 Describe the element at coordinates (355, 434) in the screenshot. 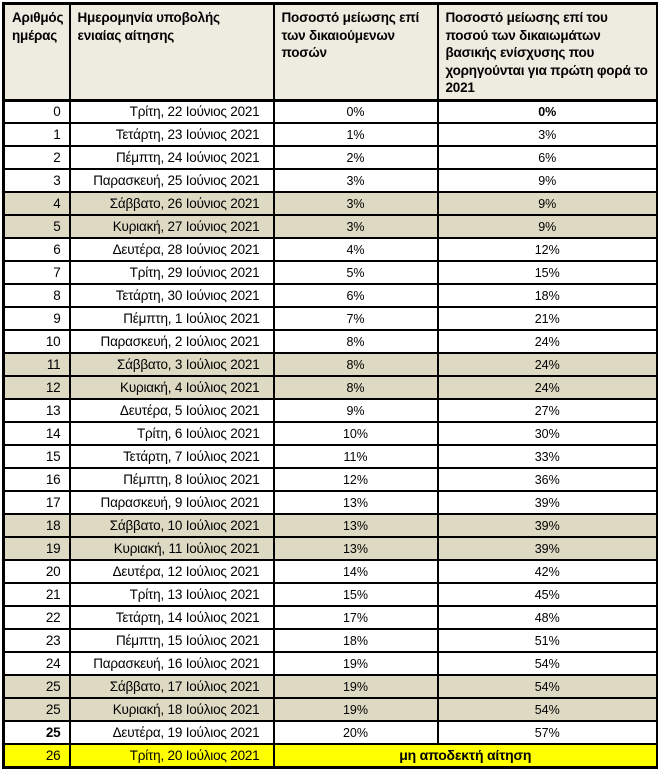

I see `reduction-entitled-cell: 10%` at that location.